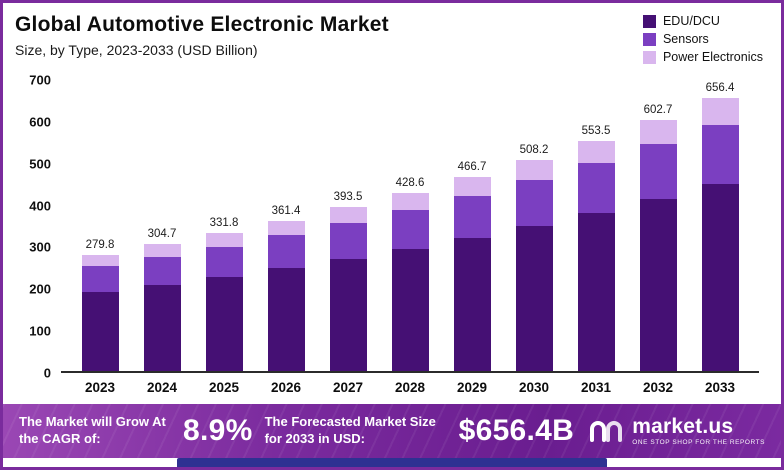 Image resolution: width=784 pixels, height=470 pixels. I want to click on x-axis-label-2030: 2030, so click(534, 387).